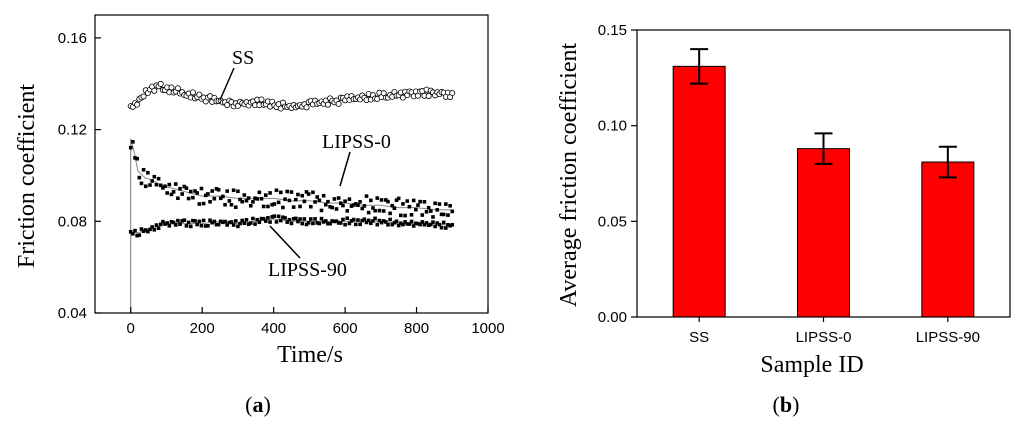 Image resolution: width=1024 pixels, height=424 pixels. I want to click on y-tick-label: 0.04, so click(72, 313).